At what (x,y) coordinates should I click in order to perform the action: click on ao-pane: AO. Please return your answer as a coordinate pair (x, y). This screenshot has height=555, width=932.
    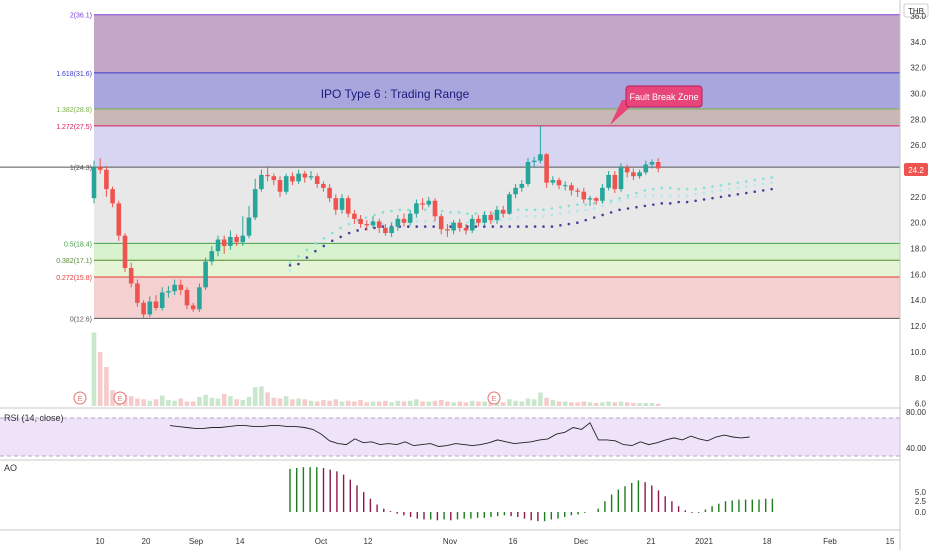
    Looking at the image, I should click on (389, 492).